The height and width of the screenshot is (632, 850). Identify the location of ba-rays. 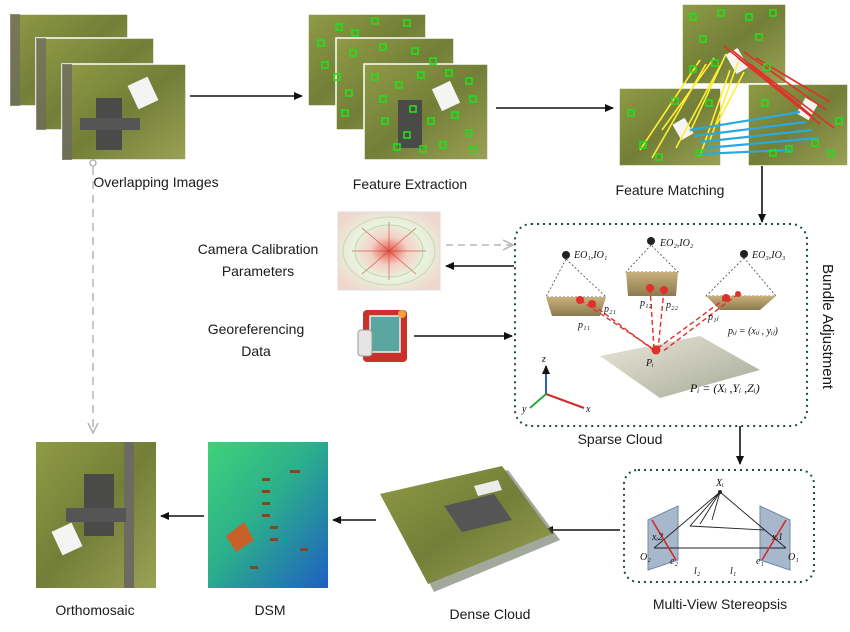
(659, 320).